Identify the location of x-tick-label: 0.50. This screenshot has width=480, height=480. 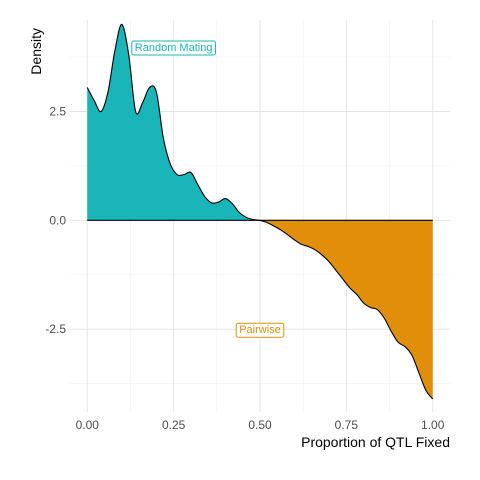
(260, 425).